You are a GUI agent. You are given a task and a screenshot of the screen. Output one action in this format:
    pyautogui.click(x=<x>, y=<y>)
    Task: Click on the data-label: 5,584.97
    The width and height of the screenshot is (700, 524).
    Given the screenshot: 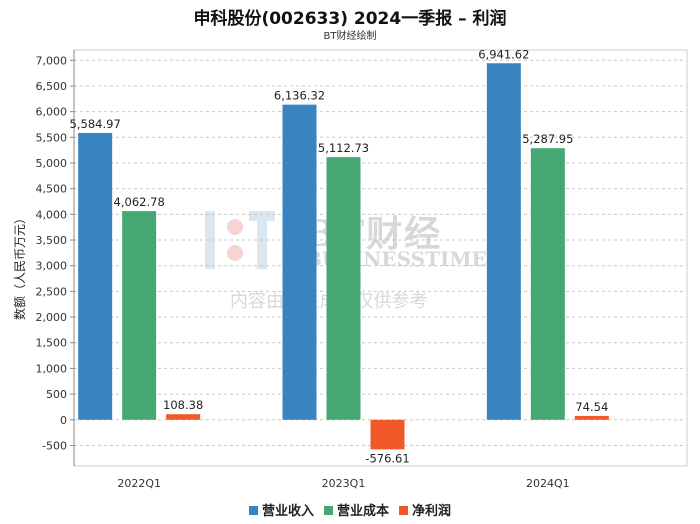 What is the action you would take?
    pyautogui.click(x=95, y=124)
    